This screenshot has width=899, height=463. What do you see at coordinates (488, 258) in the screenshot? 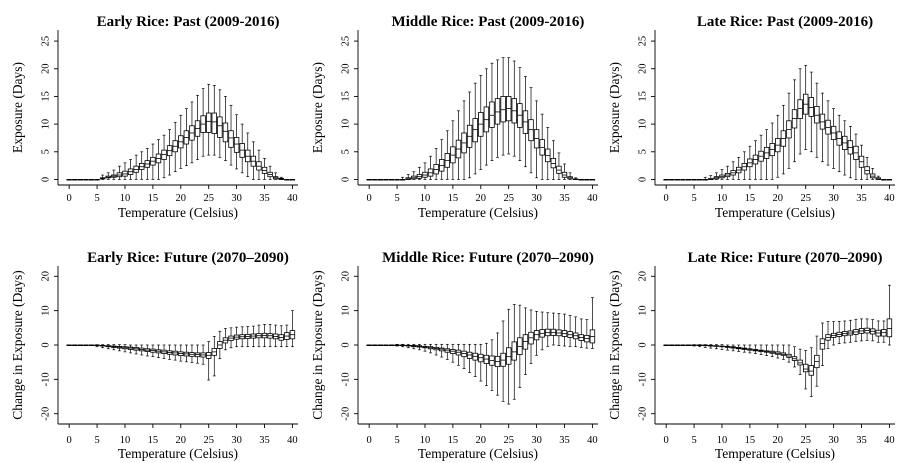
I see `chart-title: Middle Rice: Future (2070–2090)` at bounding box center [488, 258].